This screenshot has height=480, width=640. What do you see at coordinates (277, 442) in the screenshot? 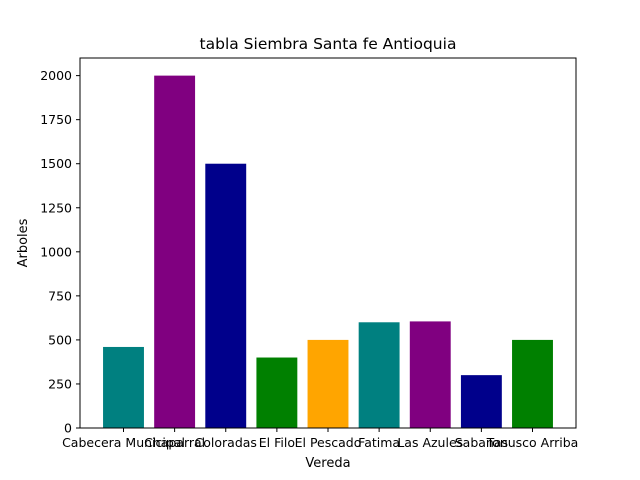
I see `x-tick-label: El Filo` at bounding box center [277, 442].